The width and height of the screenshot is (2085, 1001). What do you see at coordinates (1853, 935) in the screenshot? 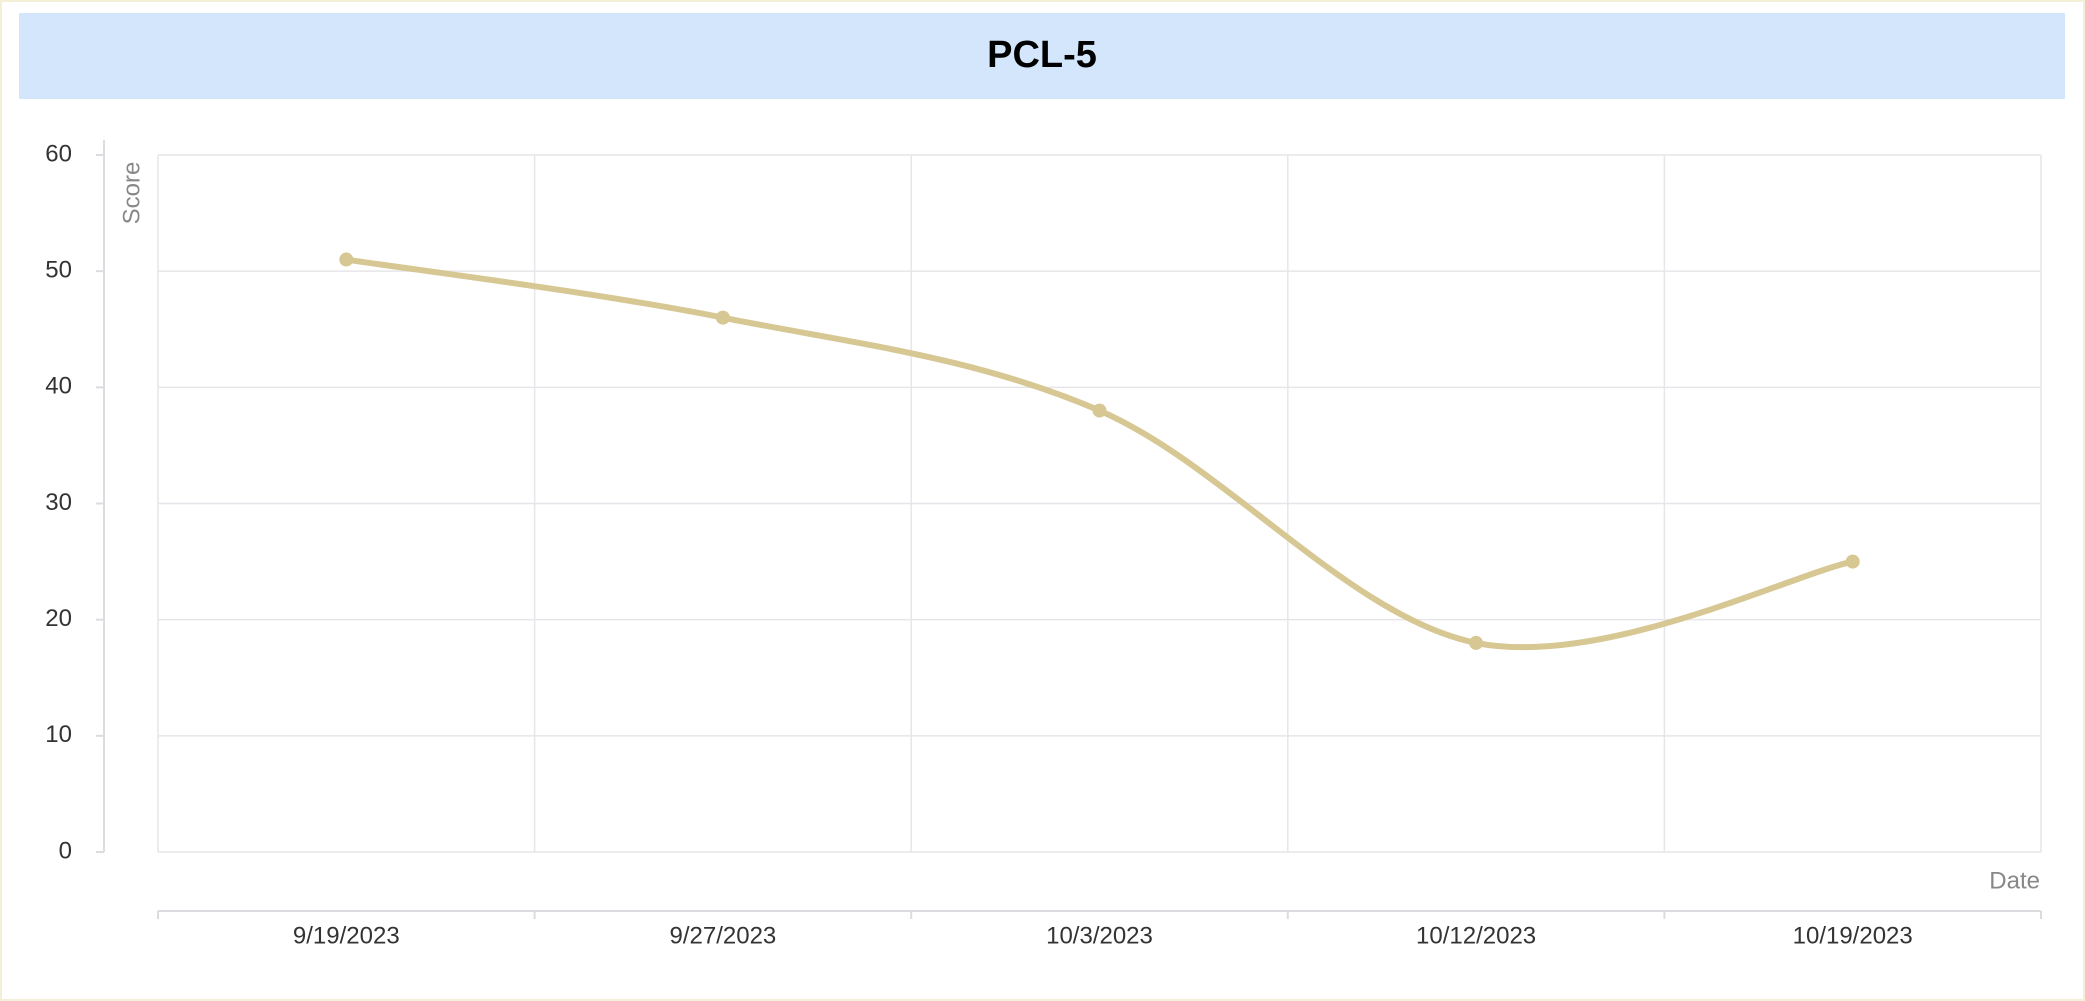
I see `x-tick-label: 10/19/2023` at bounding box center [1853, 935].